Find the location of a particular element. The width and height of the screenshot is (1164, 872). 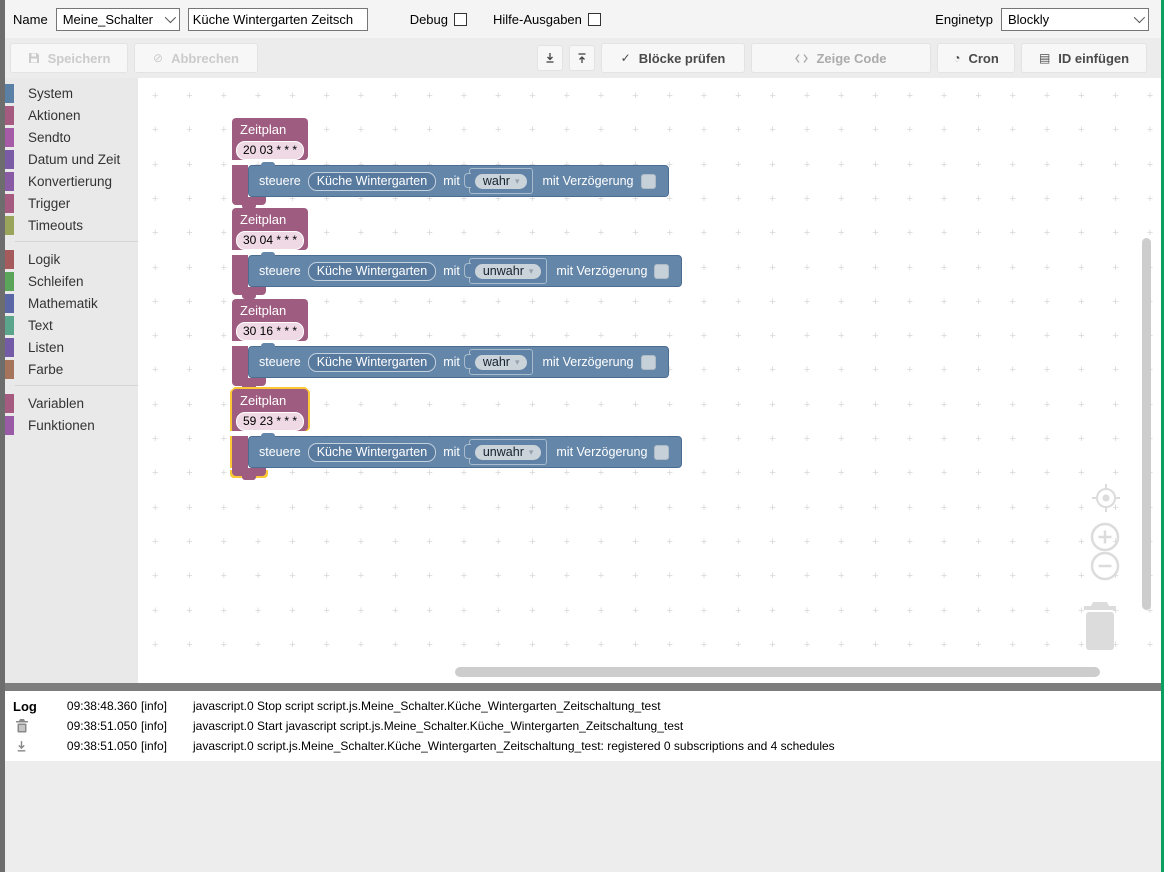

sidebar-item-schleifen: Schleifen is located at coordinates (71, 281).